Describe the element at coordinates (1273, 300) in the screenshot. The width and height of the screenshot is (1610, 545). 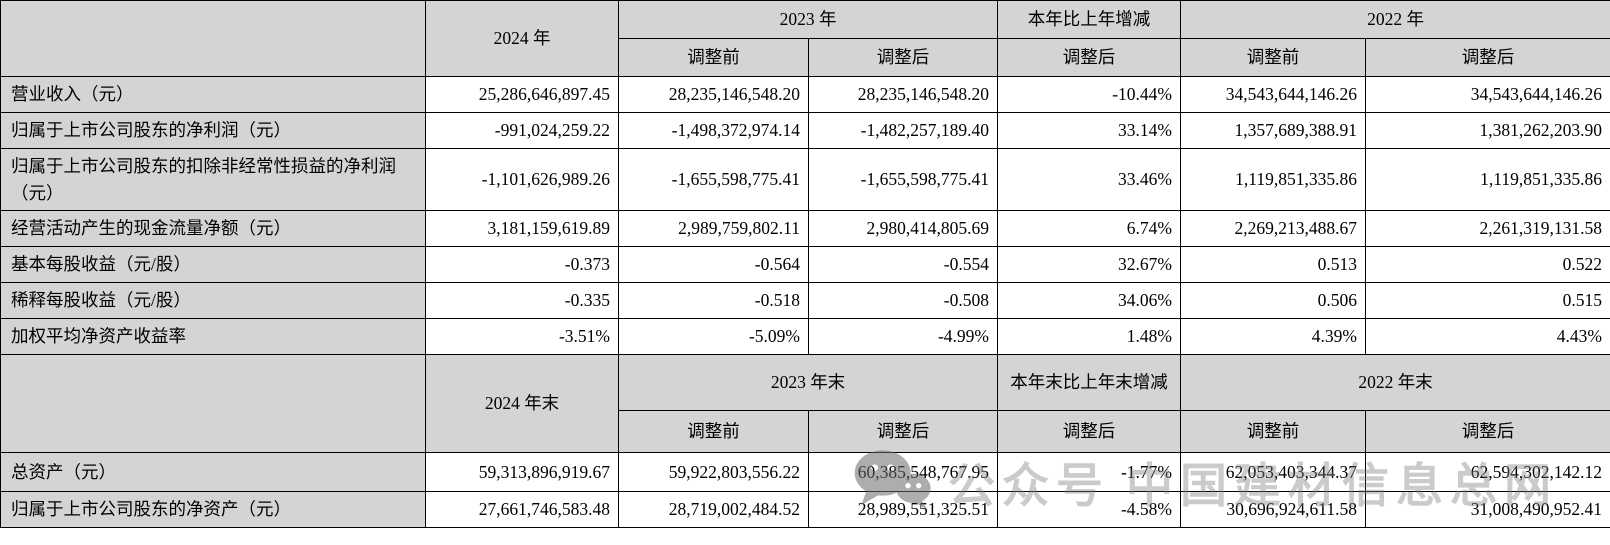
I see `cell-value: 0.506` at that location.